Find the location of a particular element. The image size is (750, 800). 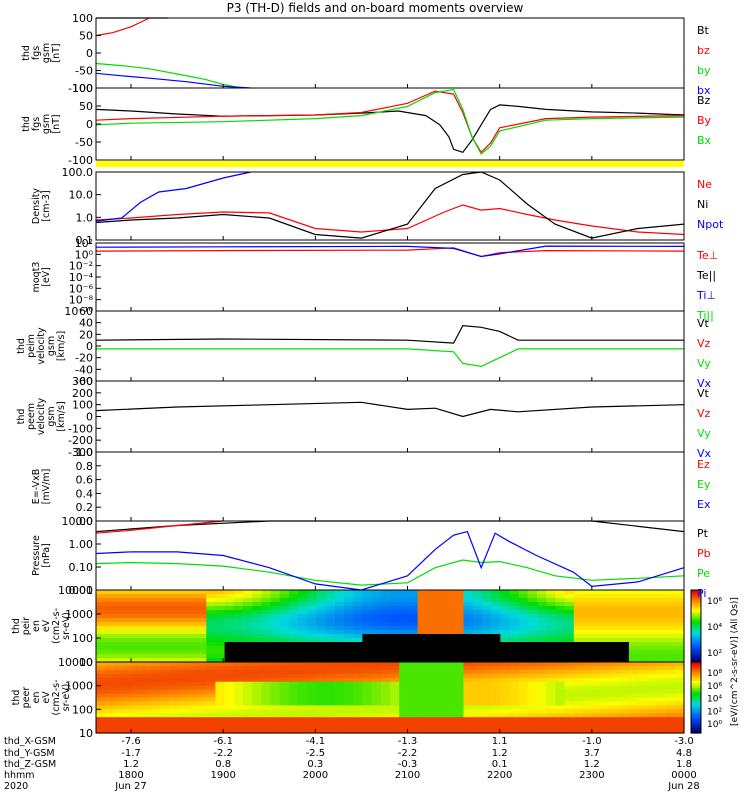

y-axis-label-temp: moqt3 [eV] is located at coordinates (41, 277).